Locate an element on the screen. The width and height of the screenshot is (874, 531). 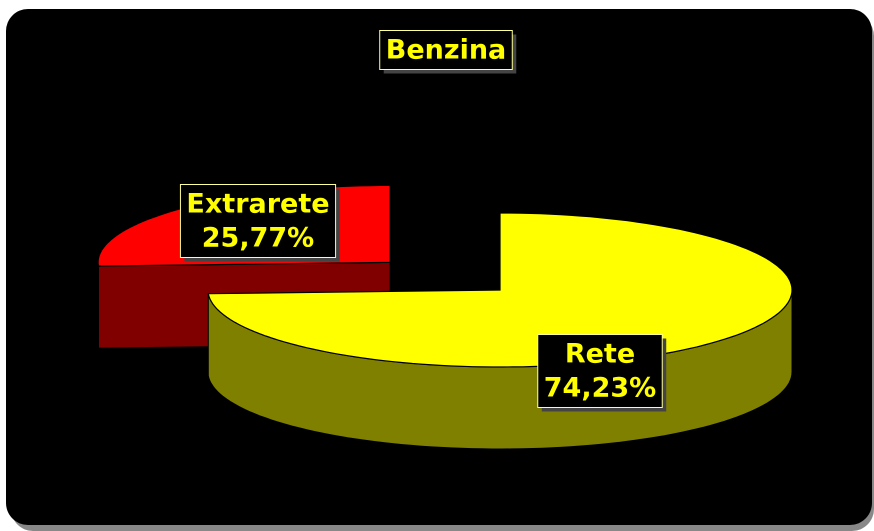
data-label-text: Extrarete is located at coordinates (257, 204).